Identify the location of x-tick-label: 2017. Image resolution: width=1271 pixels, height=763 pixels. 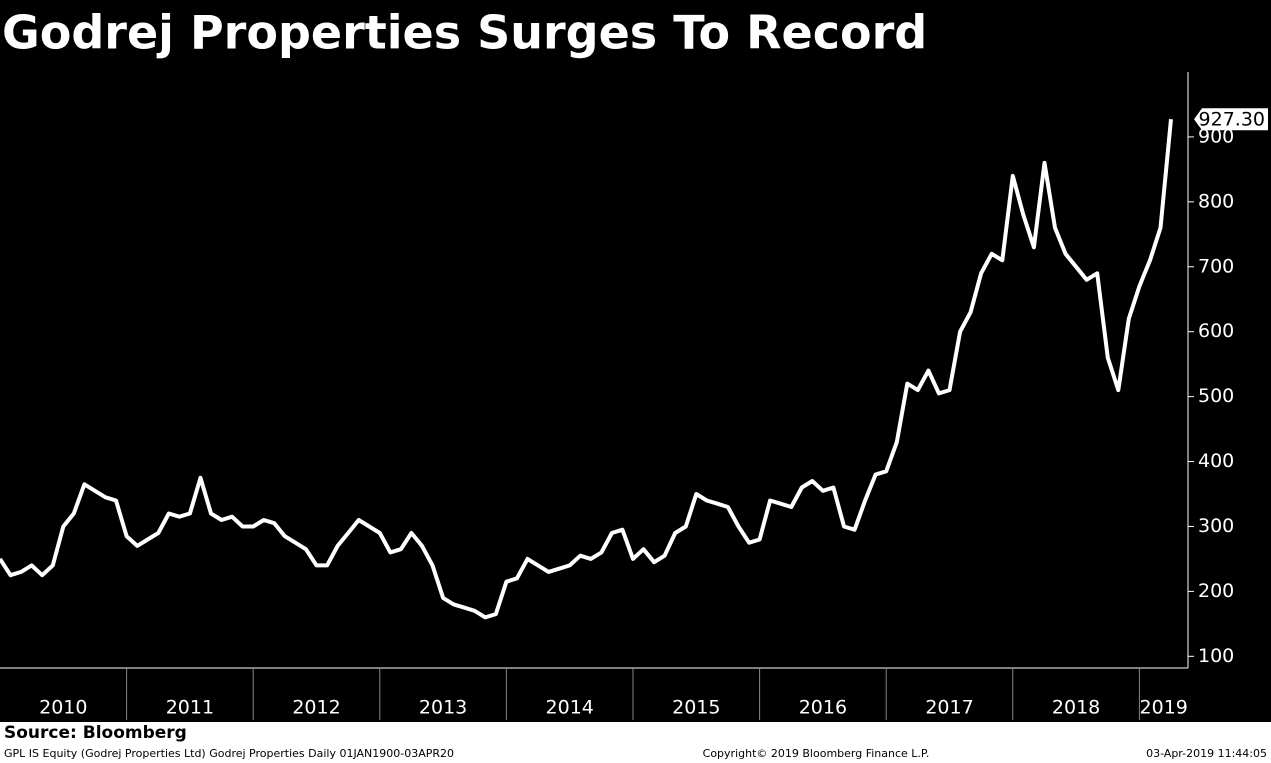
(949, 708).